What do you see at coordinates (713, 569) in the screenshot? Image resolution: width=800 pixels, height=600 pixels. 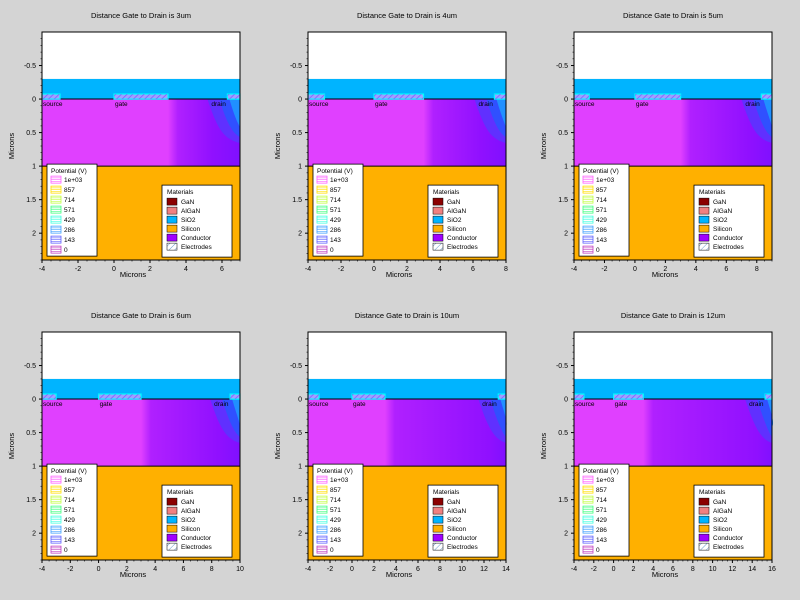 I see `x-tick-label: 10` at bounding box center [713, 569].